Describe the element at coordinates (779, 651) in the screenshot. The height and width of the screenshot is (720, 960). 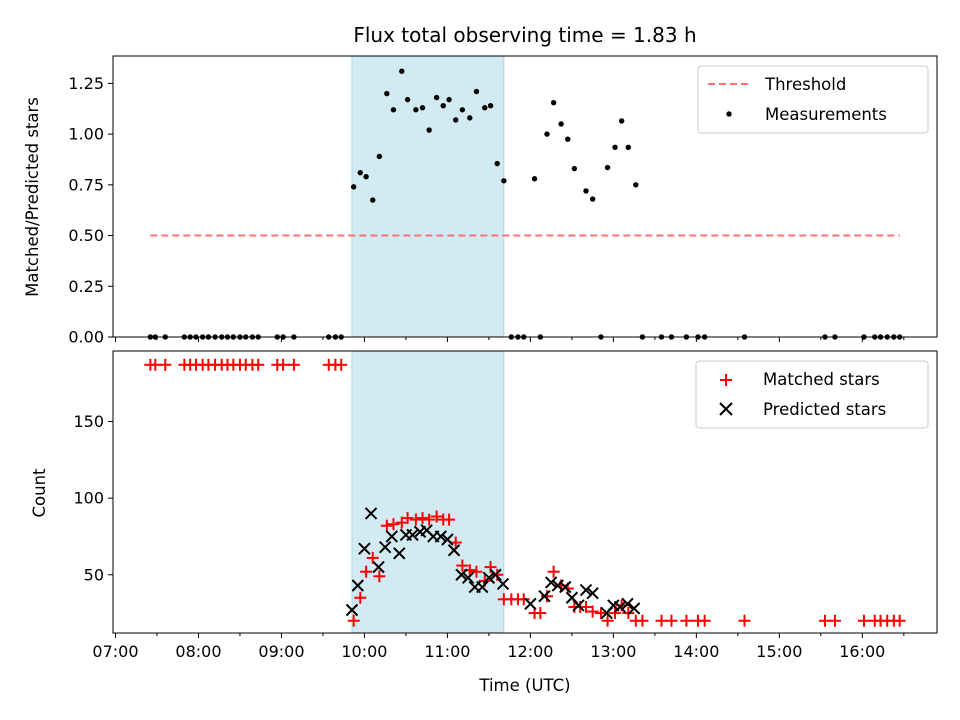
I see `bottom-x-tick-label: 15:00` at that location.